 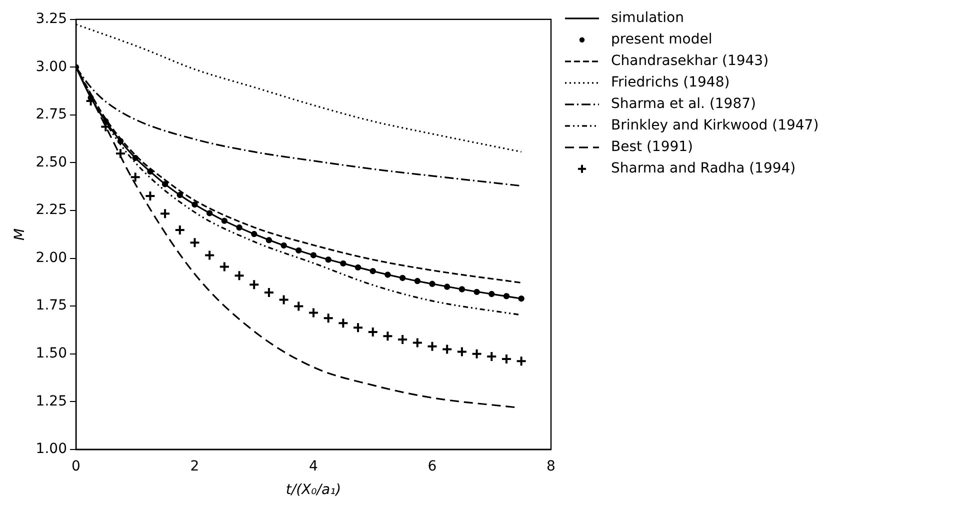 What do you see at coordinates (432, 466) in the screenshot?
I see `x-tick-label: 6` at bounding box center [432, 466].